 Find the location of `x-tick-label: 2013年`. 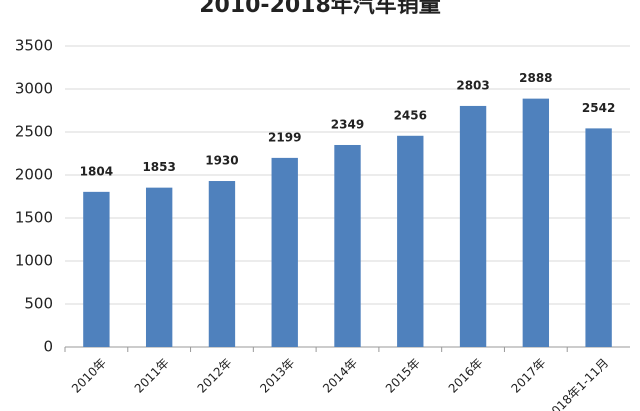

x-tick-label: 2013年 is located at coordinates (277, 376).